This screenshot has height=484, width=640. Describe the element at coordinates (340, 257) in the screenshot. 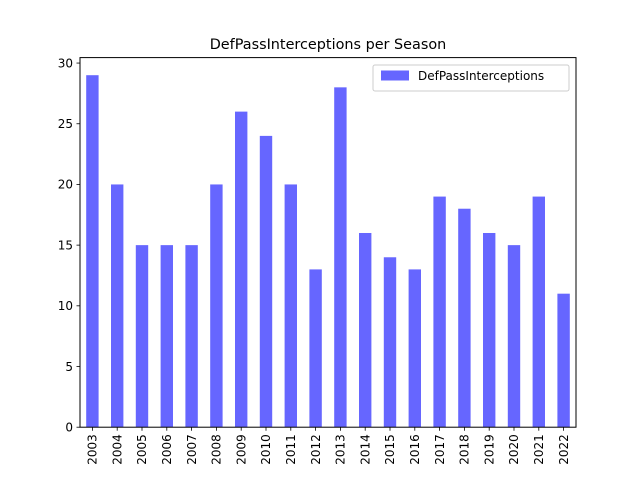

I see `bar-2013` at that location.